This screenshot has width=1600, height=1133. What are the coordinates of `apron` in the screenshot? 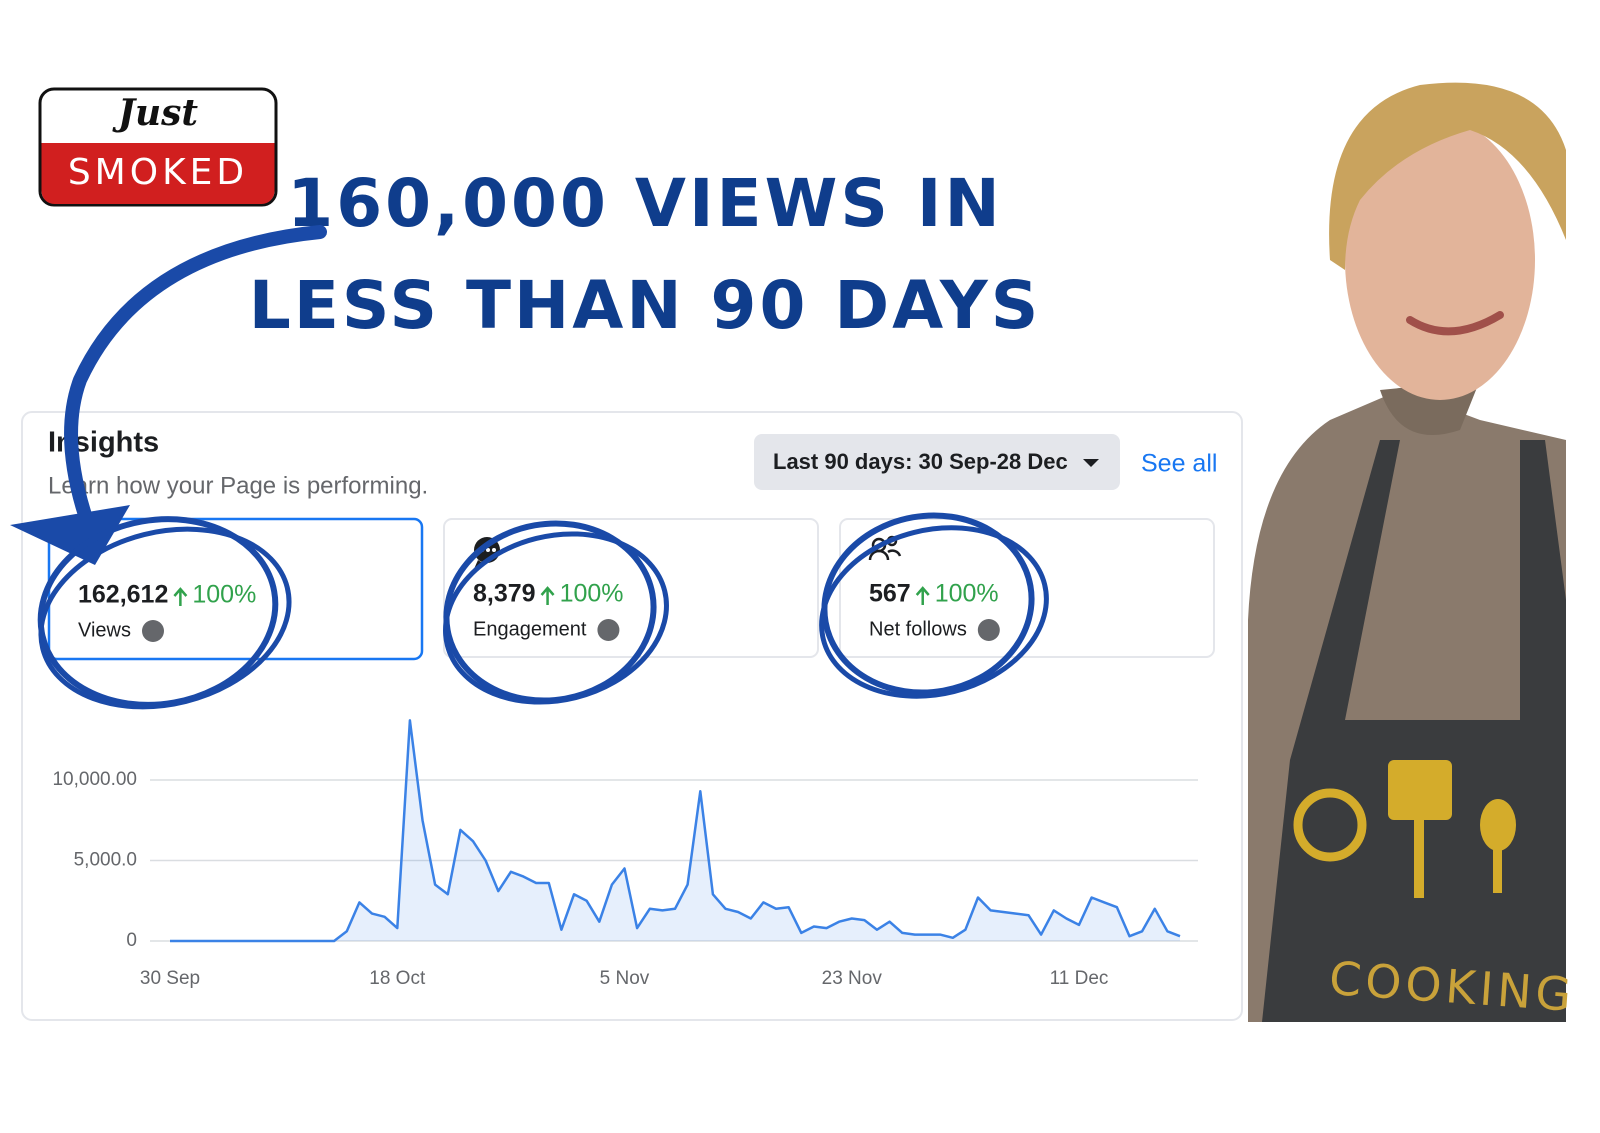 It's located at (1414, 731).